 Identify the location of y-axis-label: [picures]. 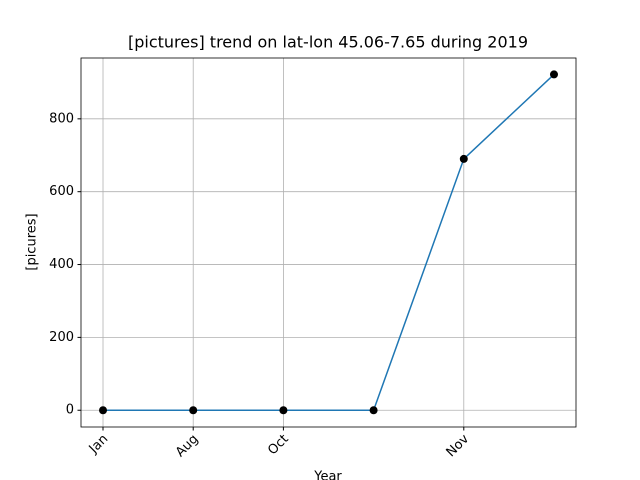
(32, 241).